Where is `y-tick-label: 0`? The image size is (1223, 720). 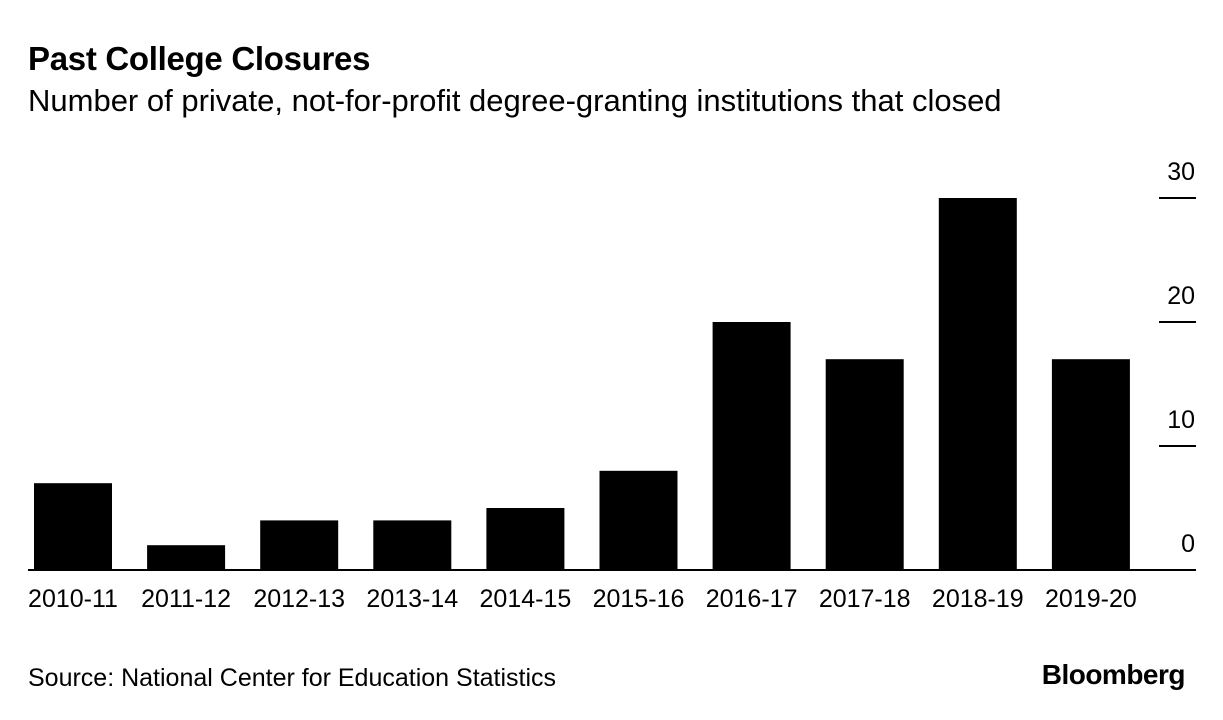
y-tick-label: 0 is located at coordinates (1188, 544).